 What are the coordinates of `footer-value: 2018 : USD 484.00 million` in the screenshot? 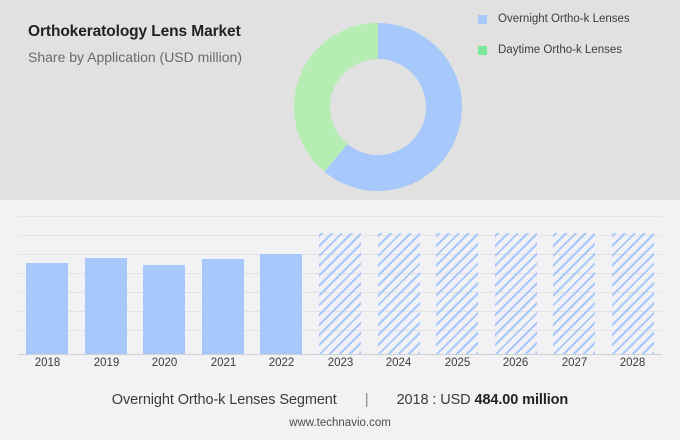 It's located at (483, 400).